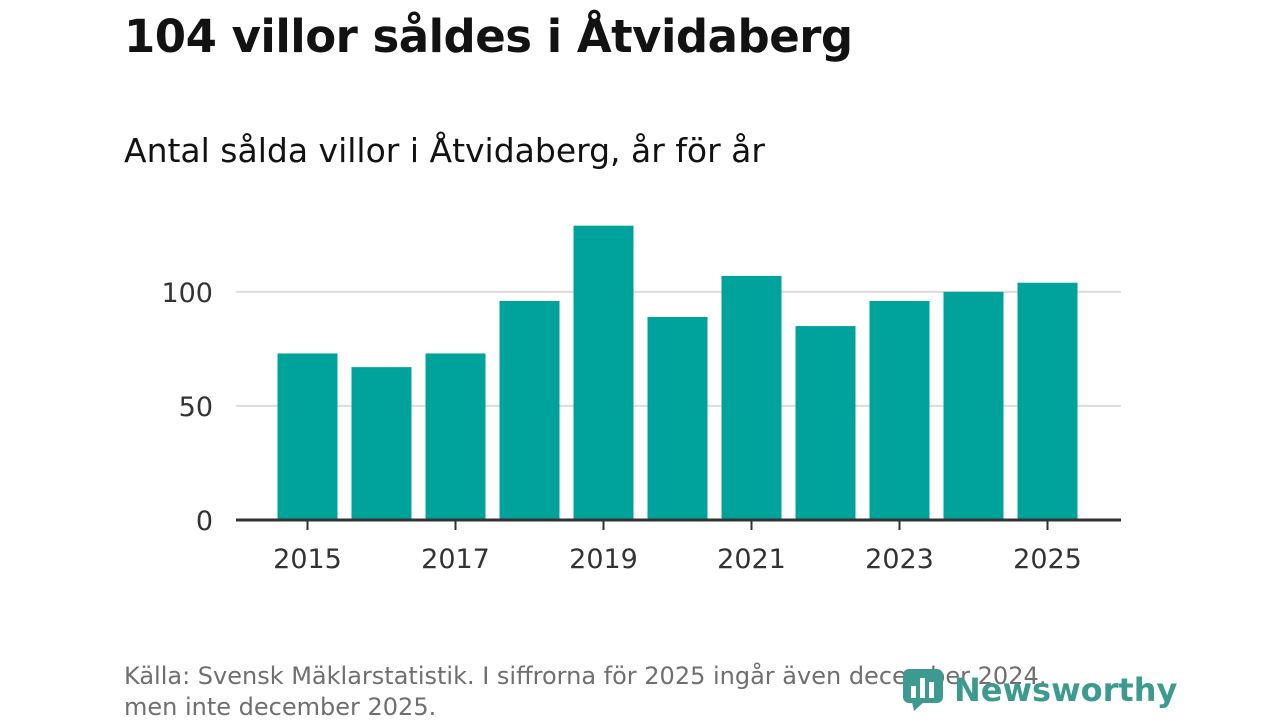  Describe the element at coordinates (187, 293) in the screenshot. I see `y-tick-label: 100` at that location.